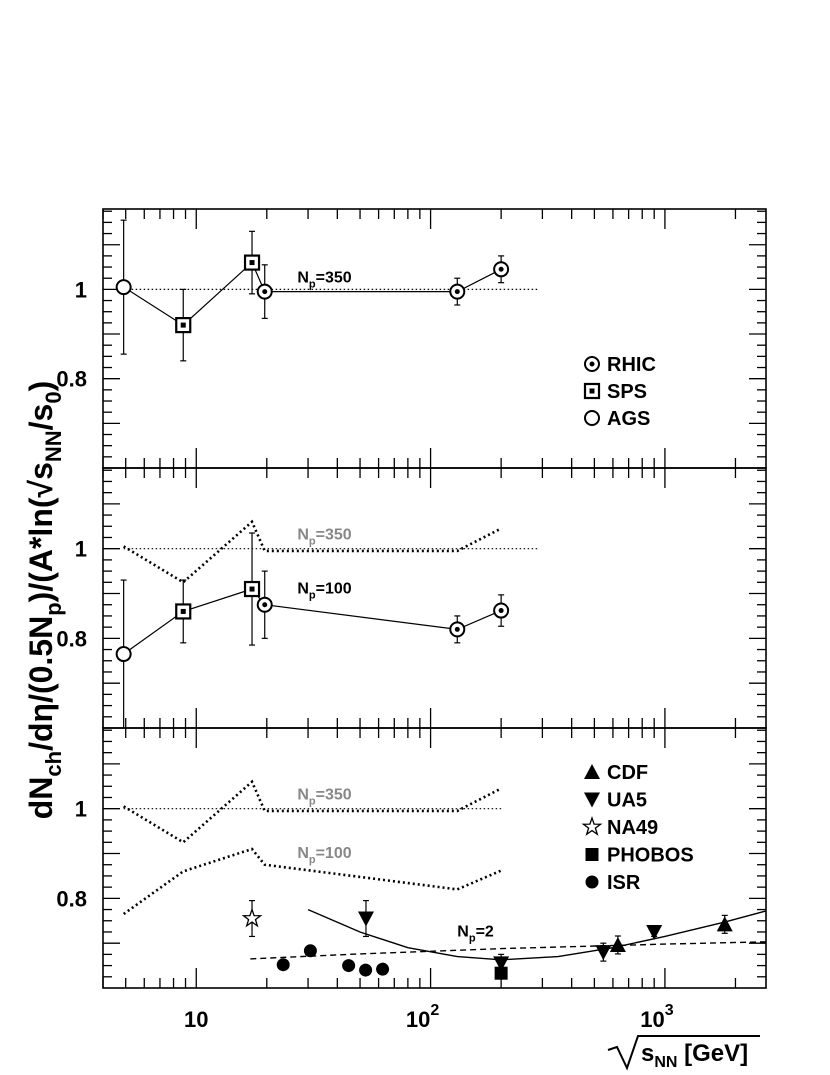  I want to click on legend-label: RHIC, so click(631, 365).